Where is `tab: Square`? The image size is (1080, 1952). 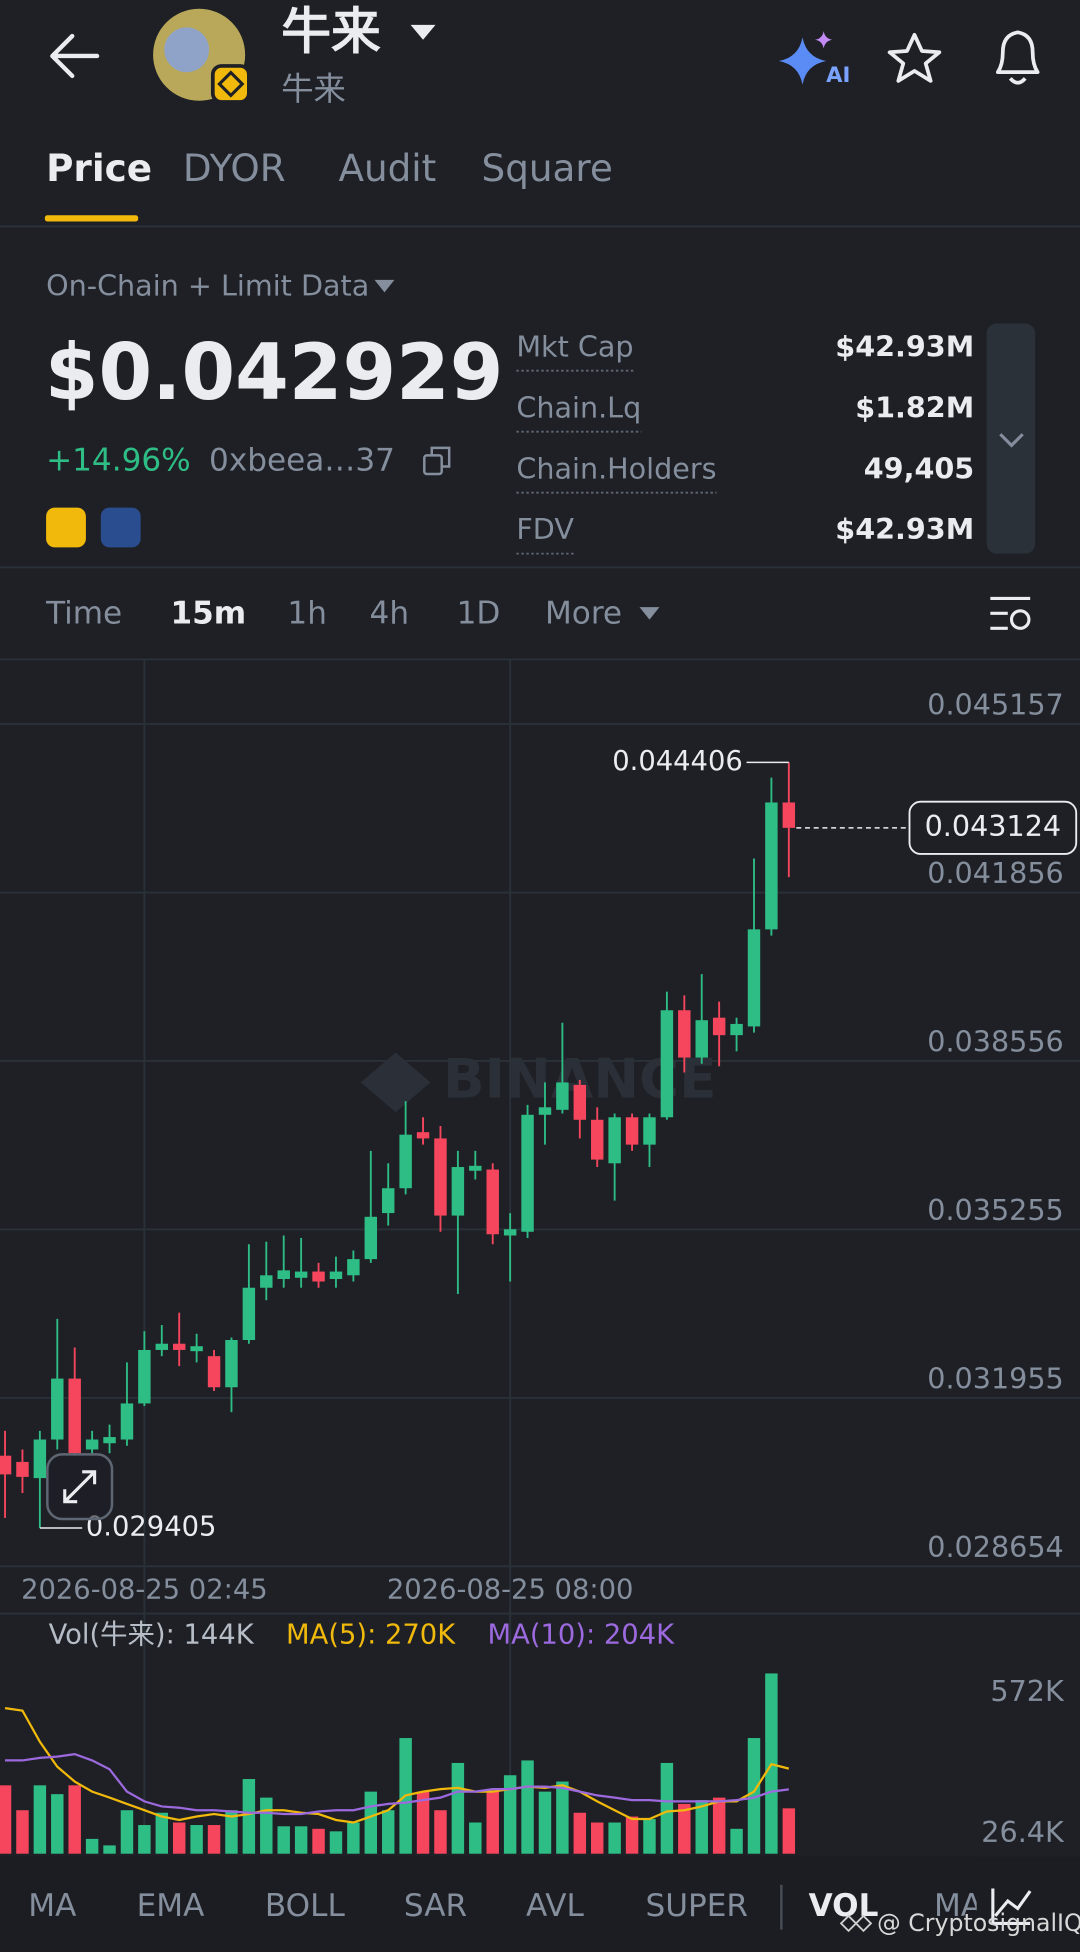 tab: Square is located at coordinates (547, 168).